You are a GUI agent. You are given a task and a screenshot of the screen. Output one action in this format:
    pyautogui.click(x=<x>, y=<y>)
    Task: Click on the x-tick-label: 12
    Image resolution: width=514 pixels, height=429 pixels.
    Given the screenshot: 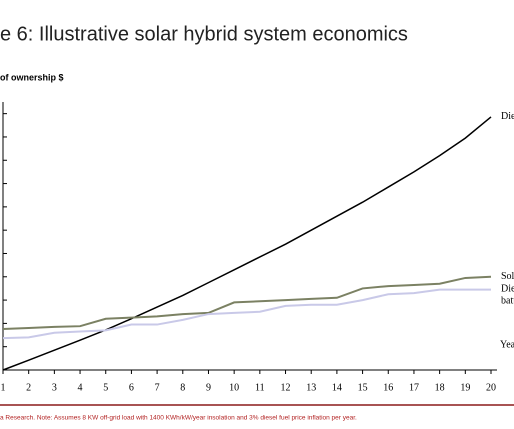 What is the action you would take?
    pyautogui.click(x=286, y=387)
    